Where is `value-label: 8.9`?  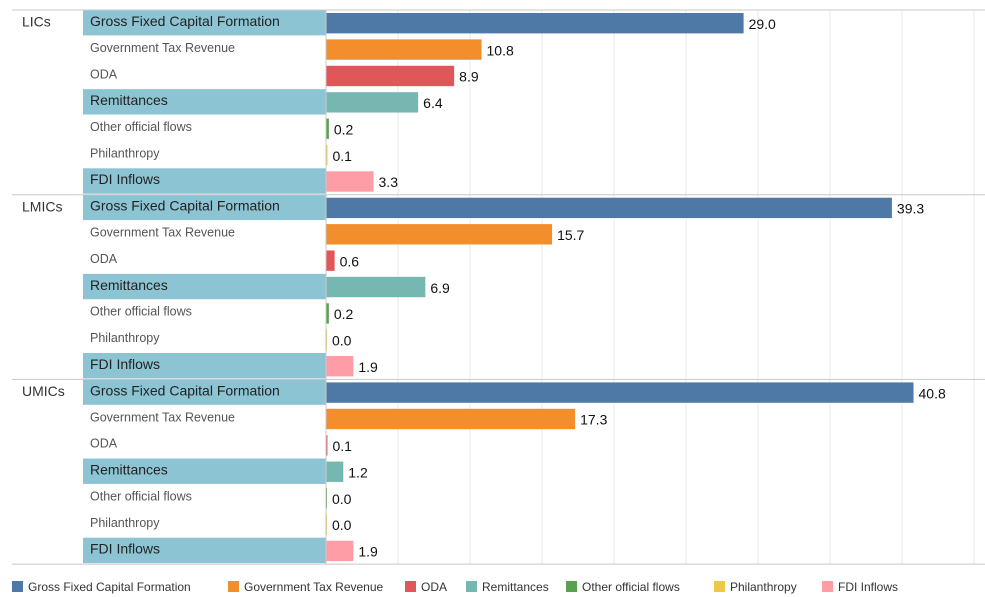 value-label: 8.9 is located at coordinates (469, 77).